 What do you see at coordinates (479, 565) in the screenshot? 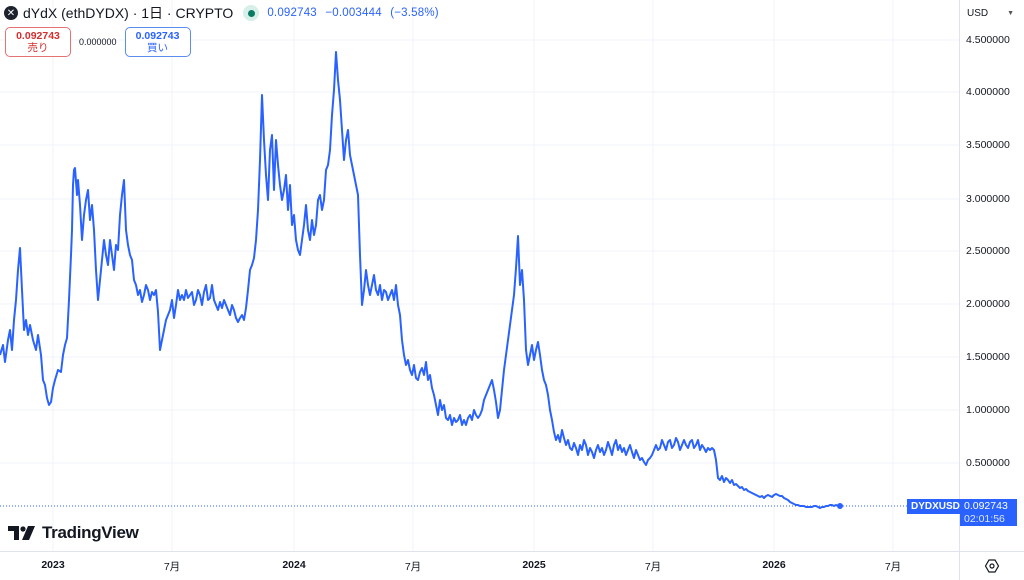
I see `time-axis` at bounding box center [479, 565].